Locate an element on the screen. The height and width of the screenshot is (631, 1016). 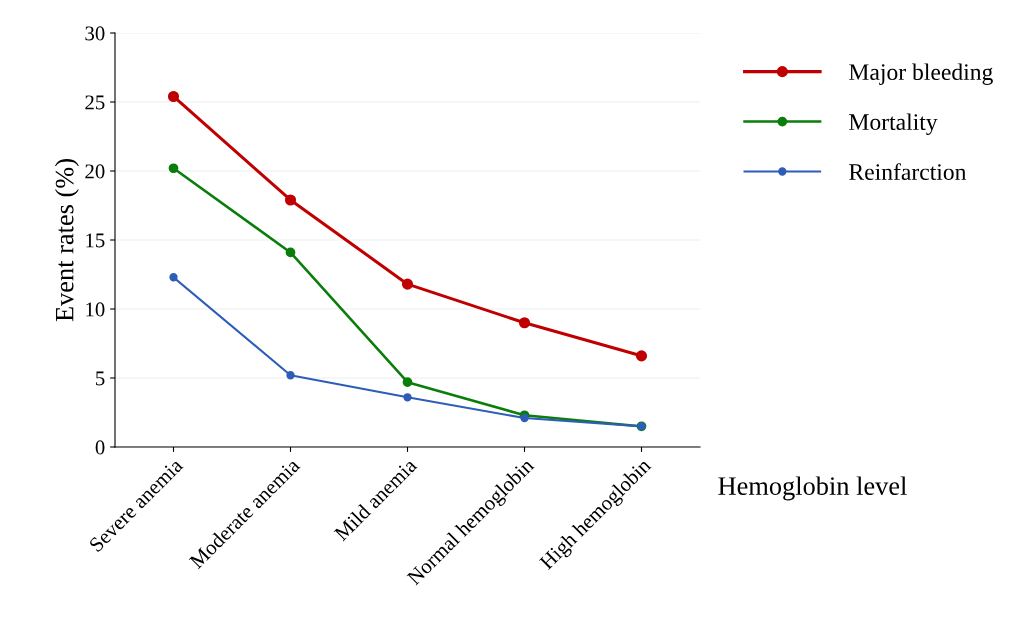
y-tick-label: 25 is located at coordinates (95, 102).